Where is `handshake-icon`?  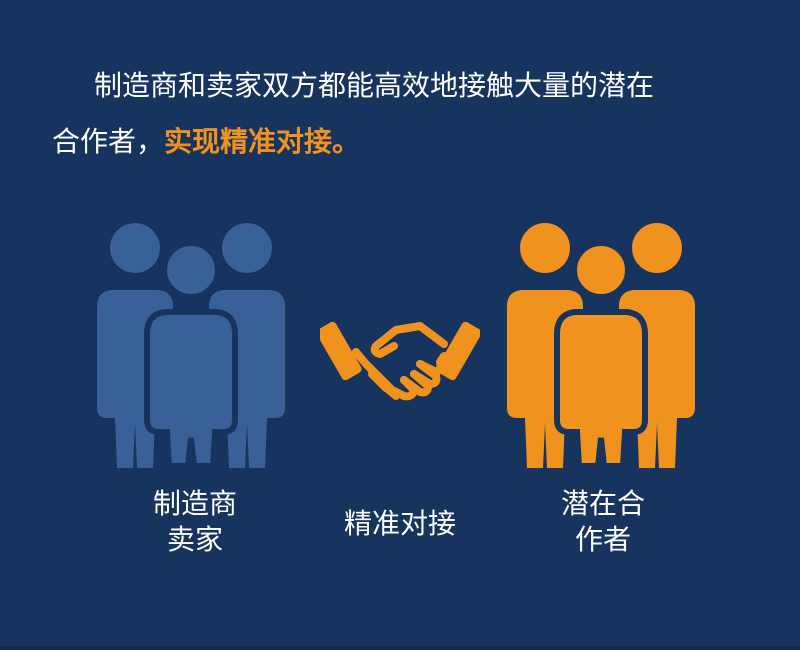 handshake-icon is located at coordinates (400, 361).